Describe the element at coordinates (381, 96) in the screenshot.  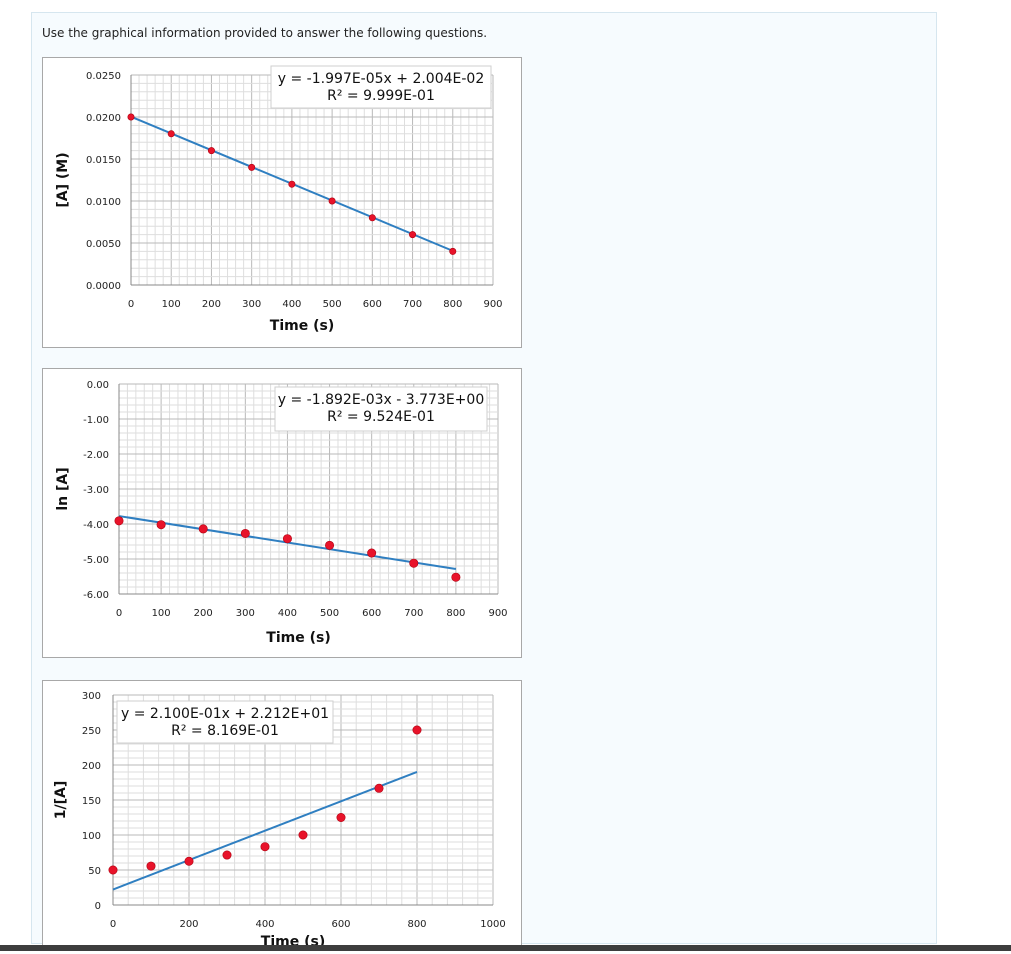
I see `r-squared-label: R² = 9.999E-01` at that location.